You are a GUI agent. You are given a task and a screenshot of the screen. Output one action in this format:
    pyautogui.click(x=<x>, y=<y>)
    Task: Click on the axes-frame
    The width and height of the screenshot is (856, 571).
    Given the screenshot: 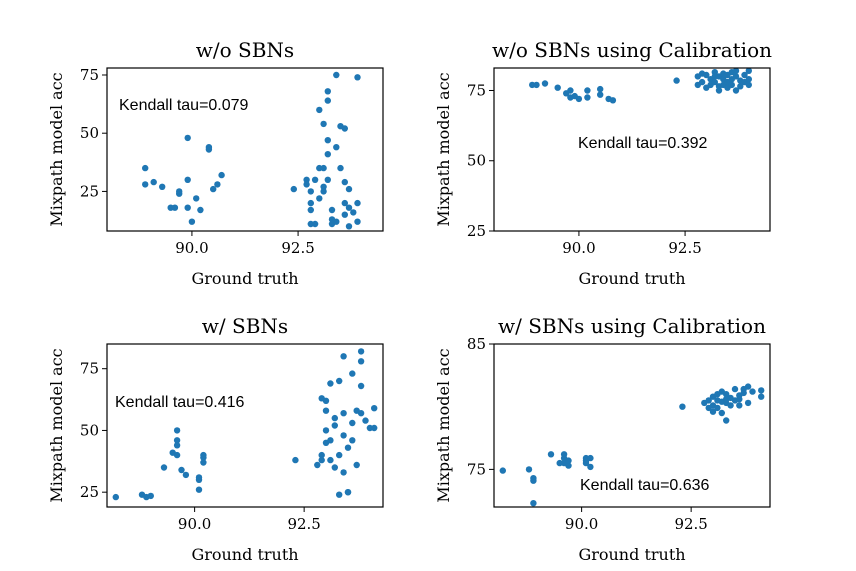 What is the action you would take?
    pyautogui.click(x=245, y=425)
    